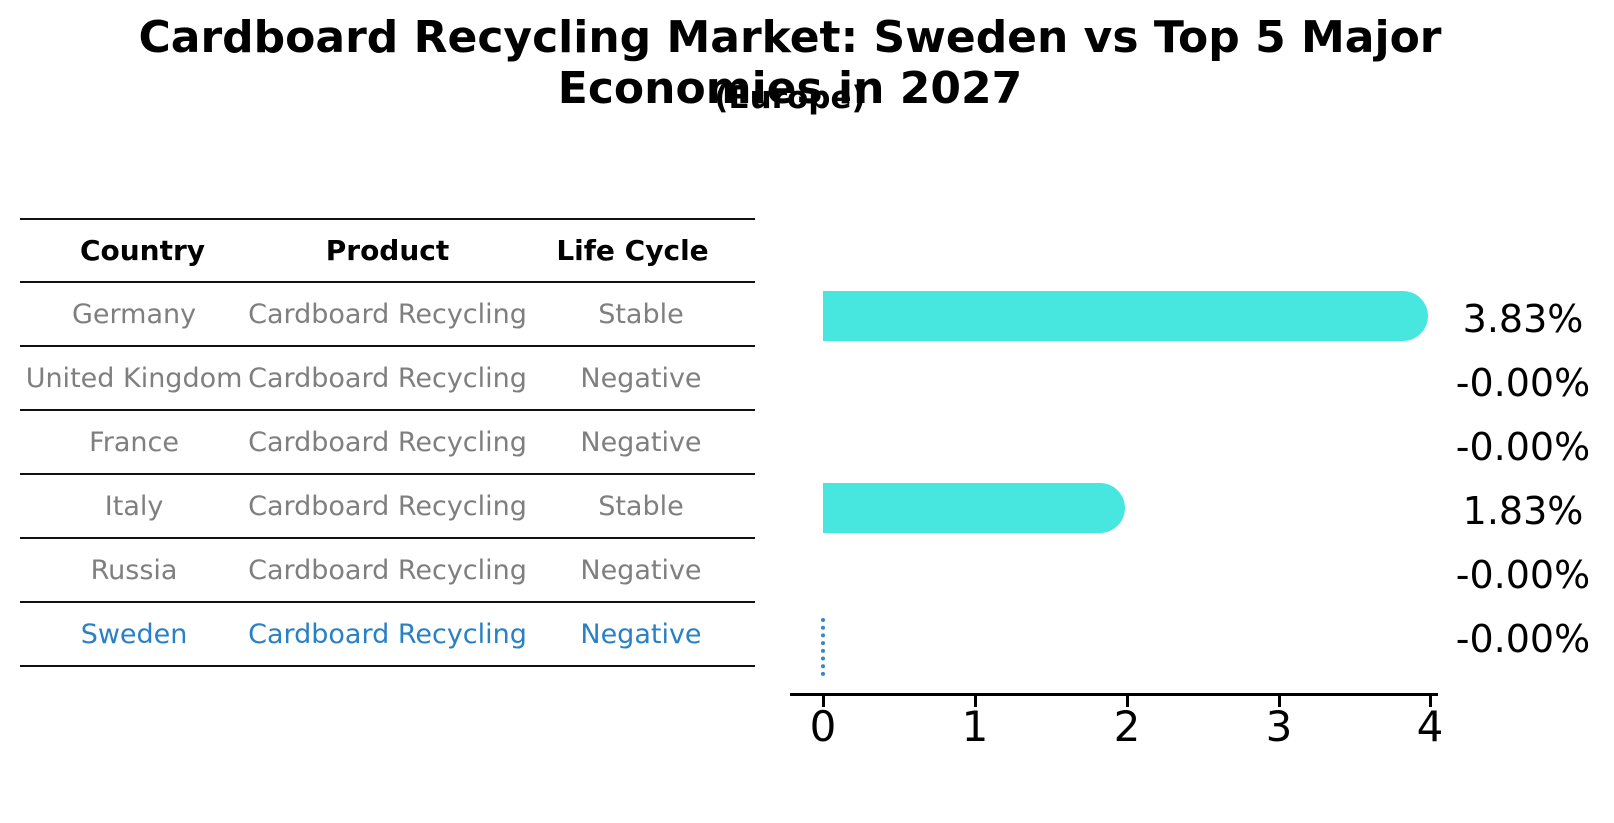 This screenshot has width=1614, height=823. What do you see at coordinates (134, 314) in the screenshot?
I see `country-cell: Germany` at bounding box center [134, 314].